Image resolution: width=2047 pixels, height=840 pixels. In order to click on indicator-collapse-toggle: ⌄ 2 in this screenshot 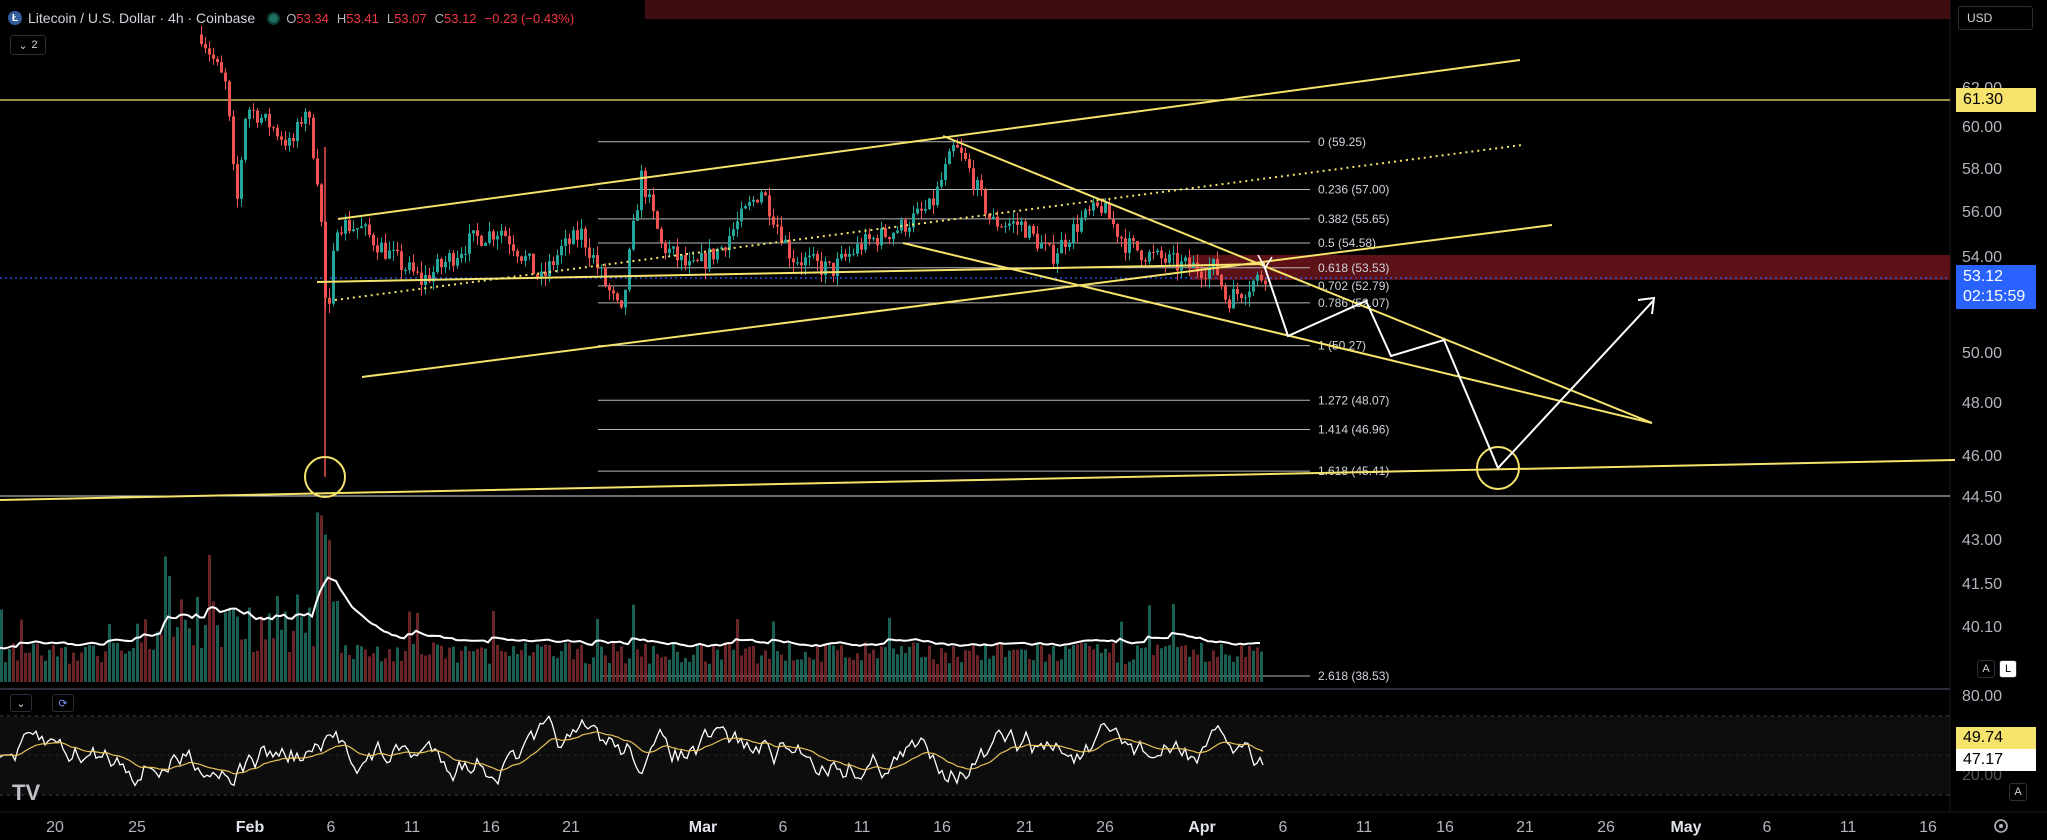, I will do `click(28, 45)`.